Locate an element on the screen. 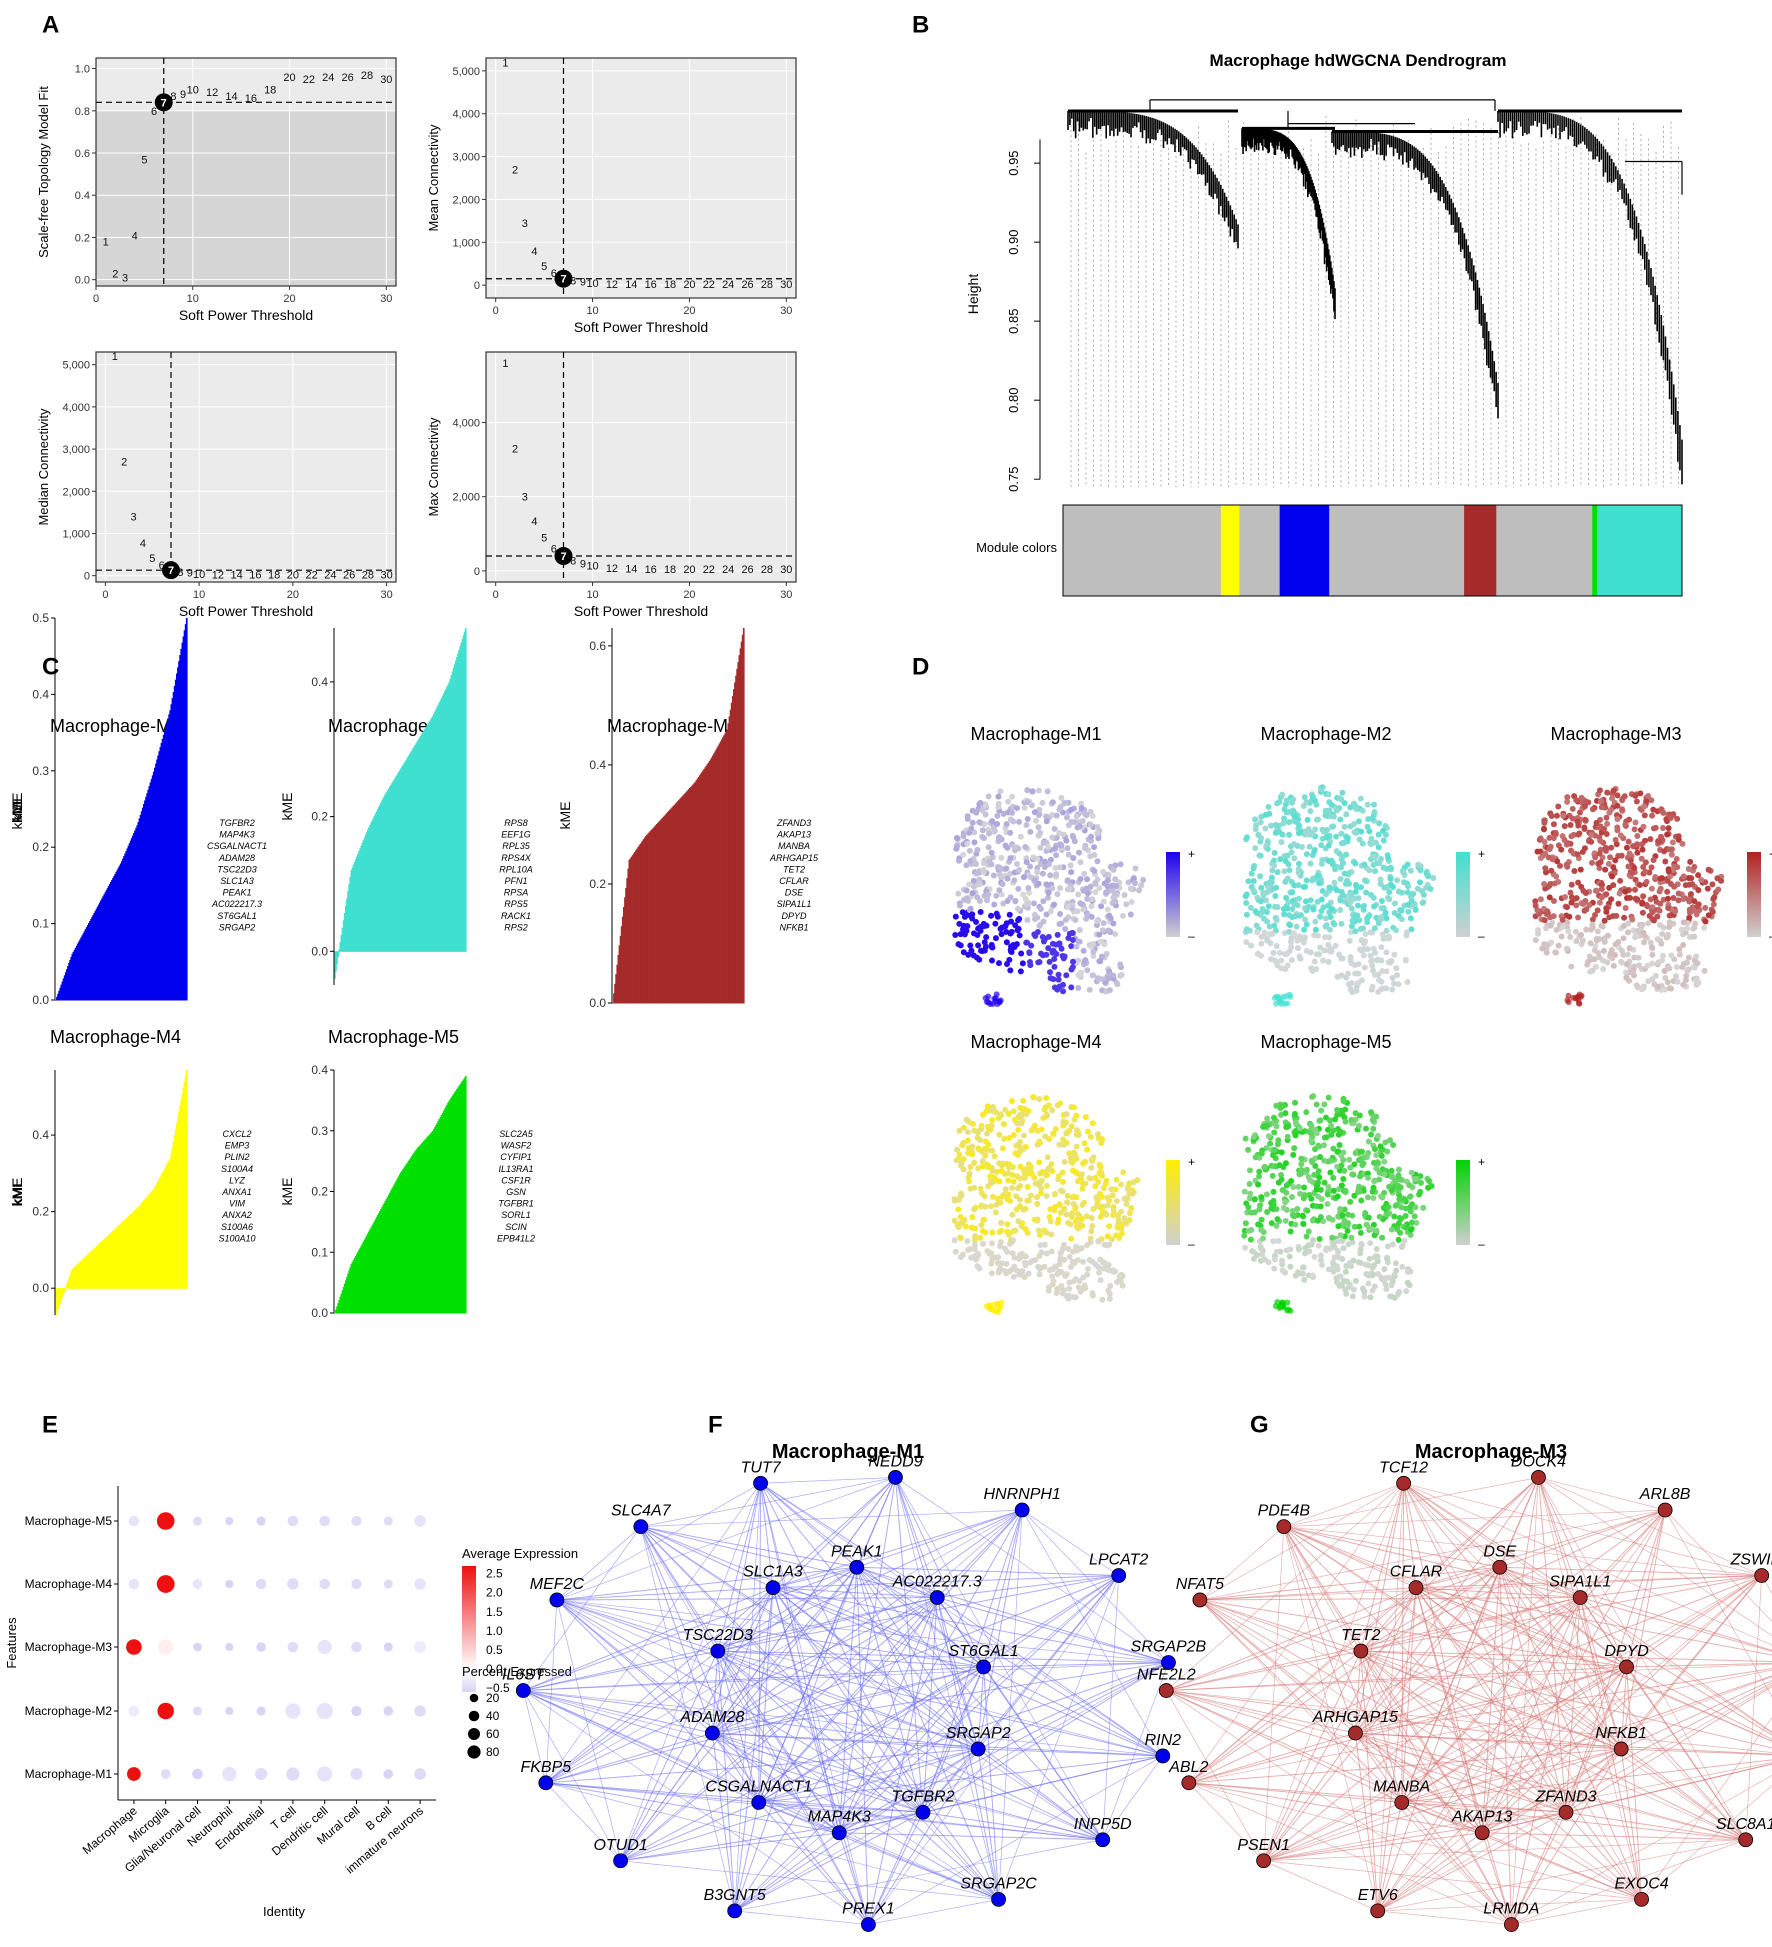 The image size is (1772, 1947). y-axis-label: kME is located at coordinates (287, 1192).